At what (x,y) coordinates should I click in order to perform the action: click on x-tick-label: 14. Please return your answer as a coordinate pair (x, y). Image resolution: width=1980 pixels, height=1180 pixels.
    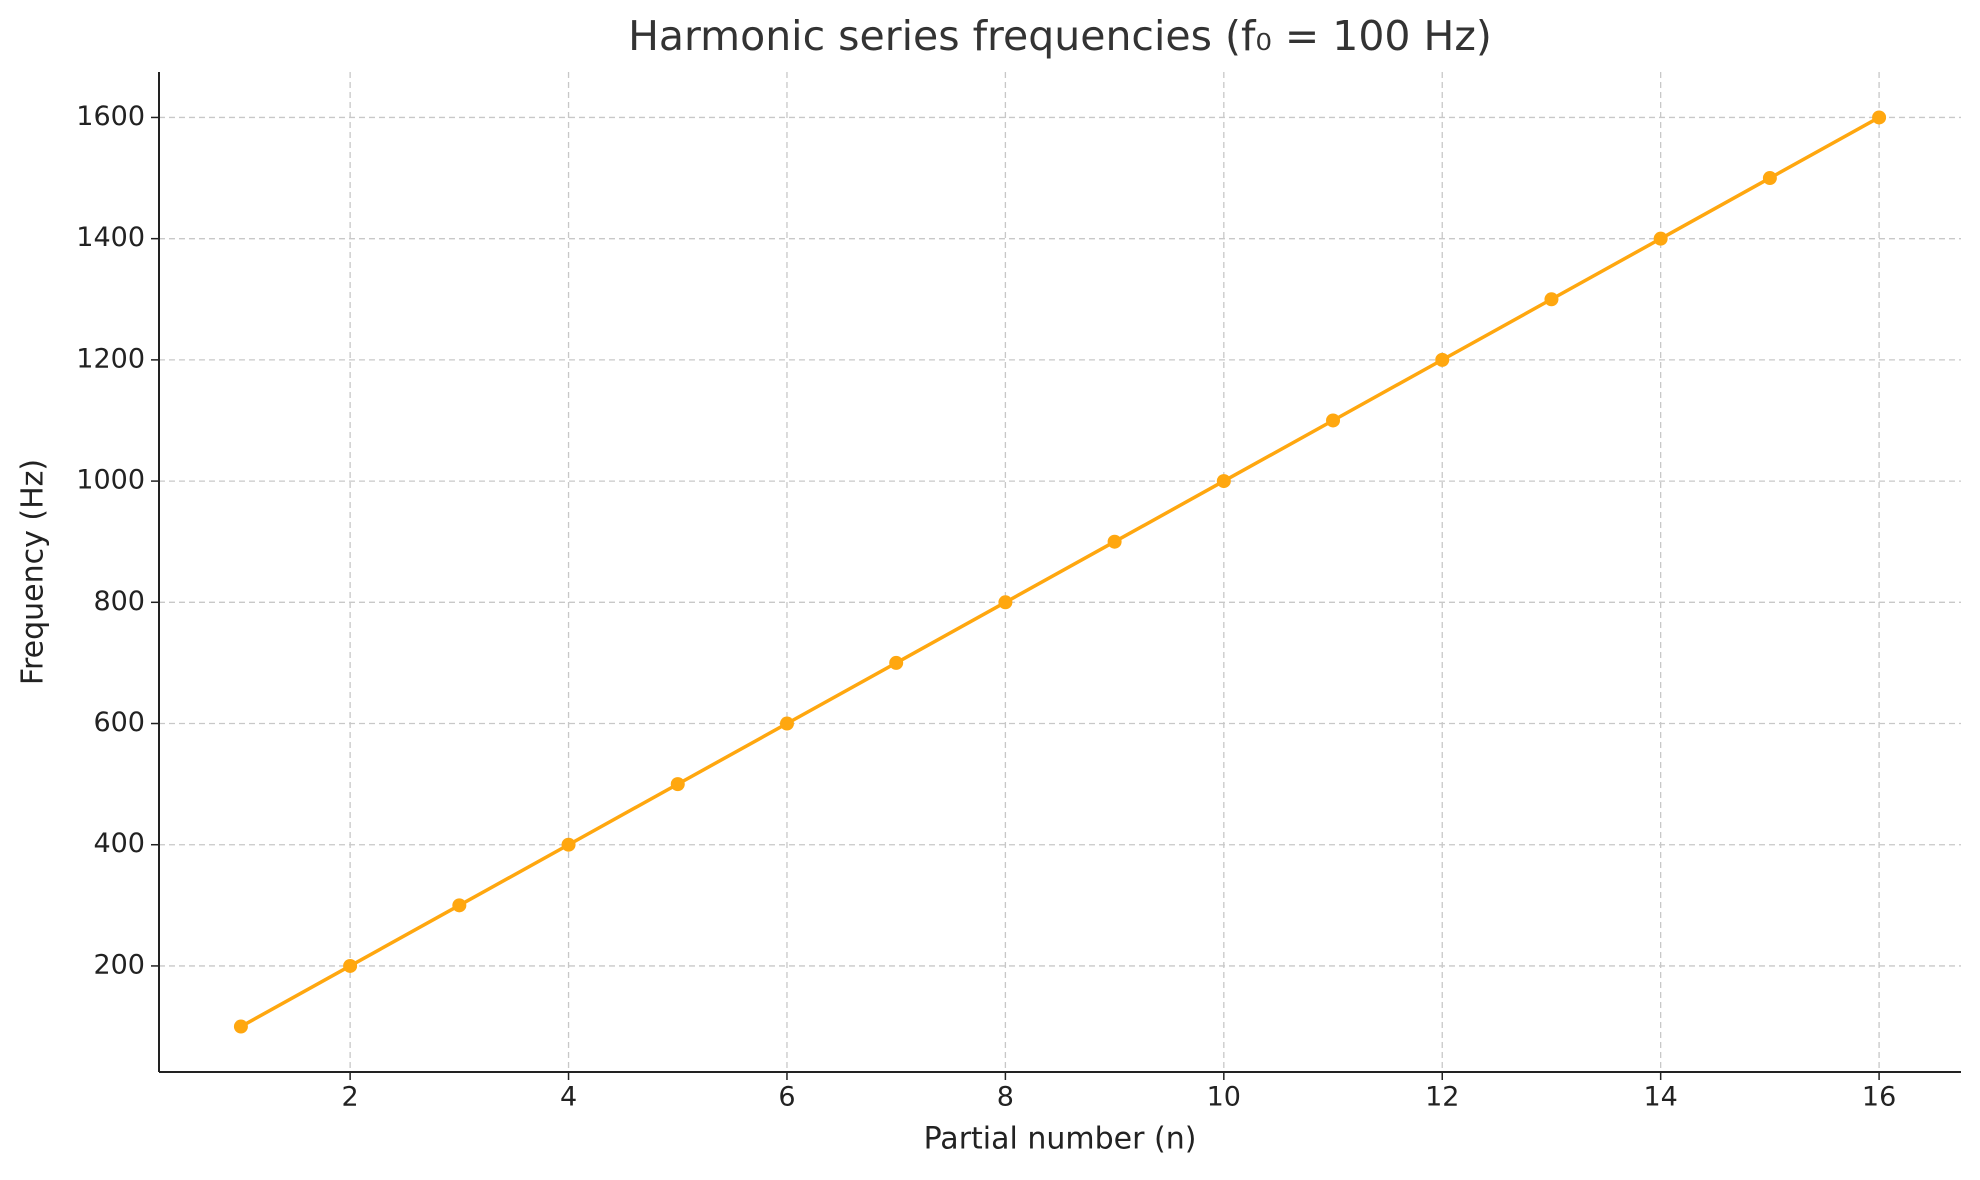
    Looking at the image, I should click on (1660, 1097).